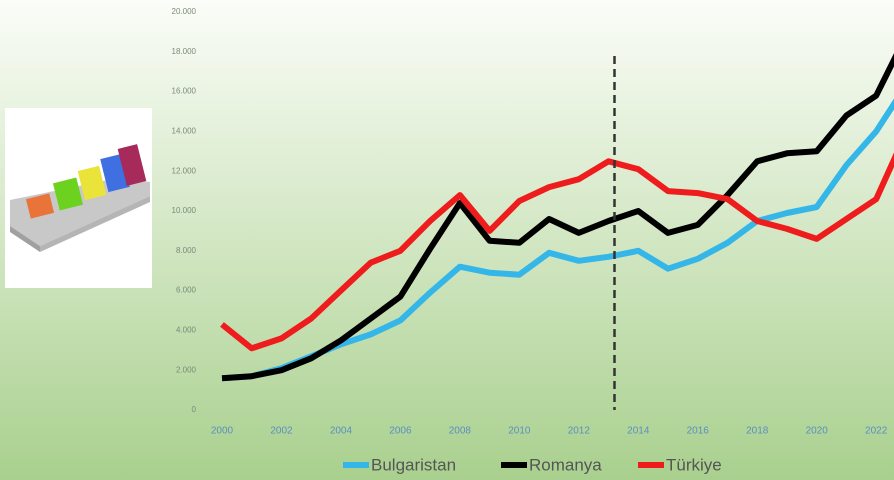 The width and height of the screenshot is (894, 480). I want to click on y-tick-label: 2.000, so click(186, 369).